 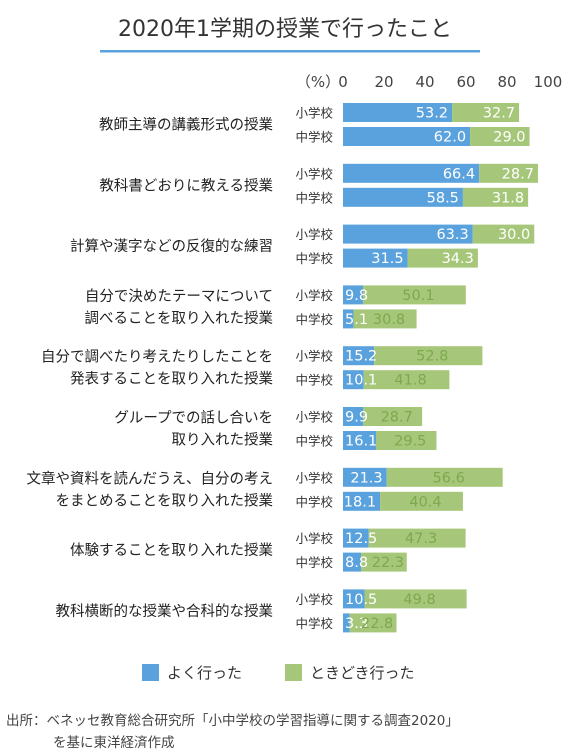 I want to click on value-label-often: 15.2, so click(x=361, y=357).